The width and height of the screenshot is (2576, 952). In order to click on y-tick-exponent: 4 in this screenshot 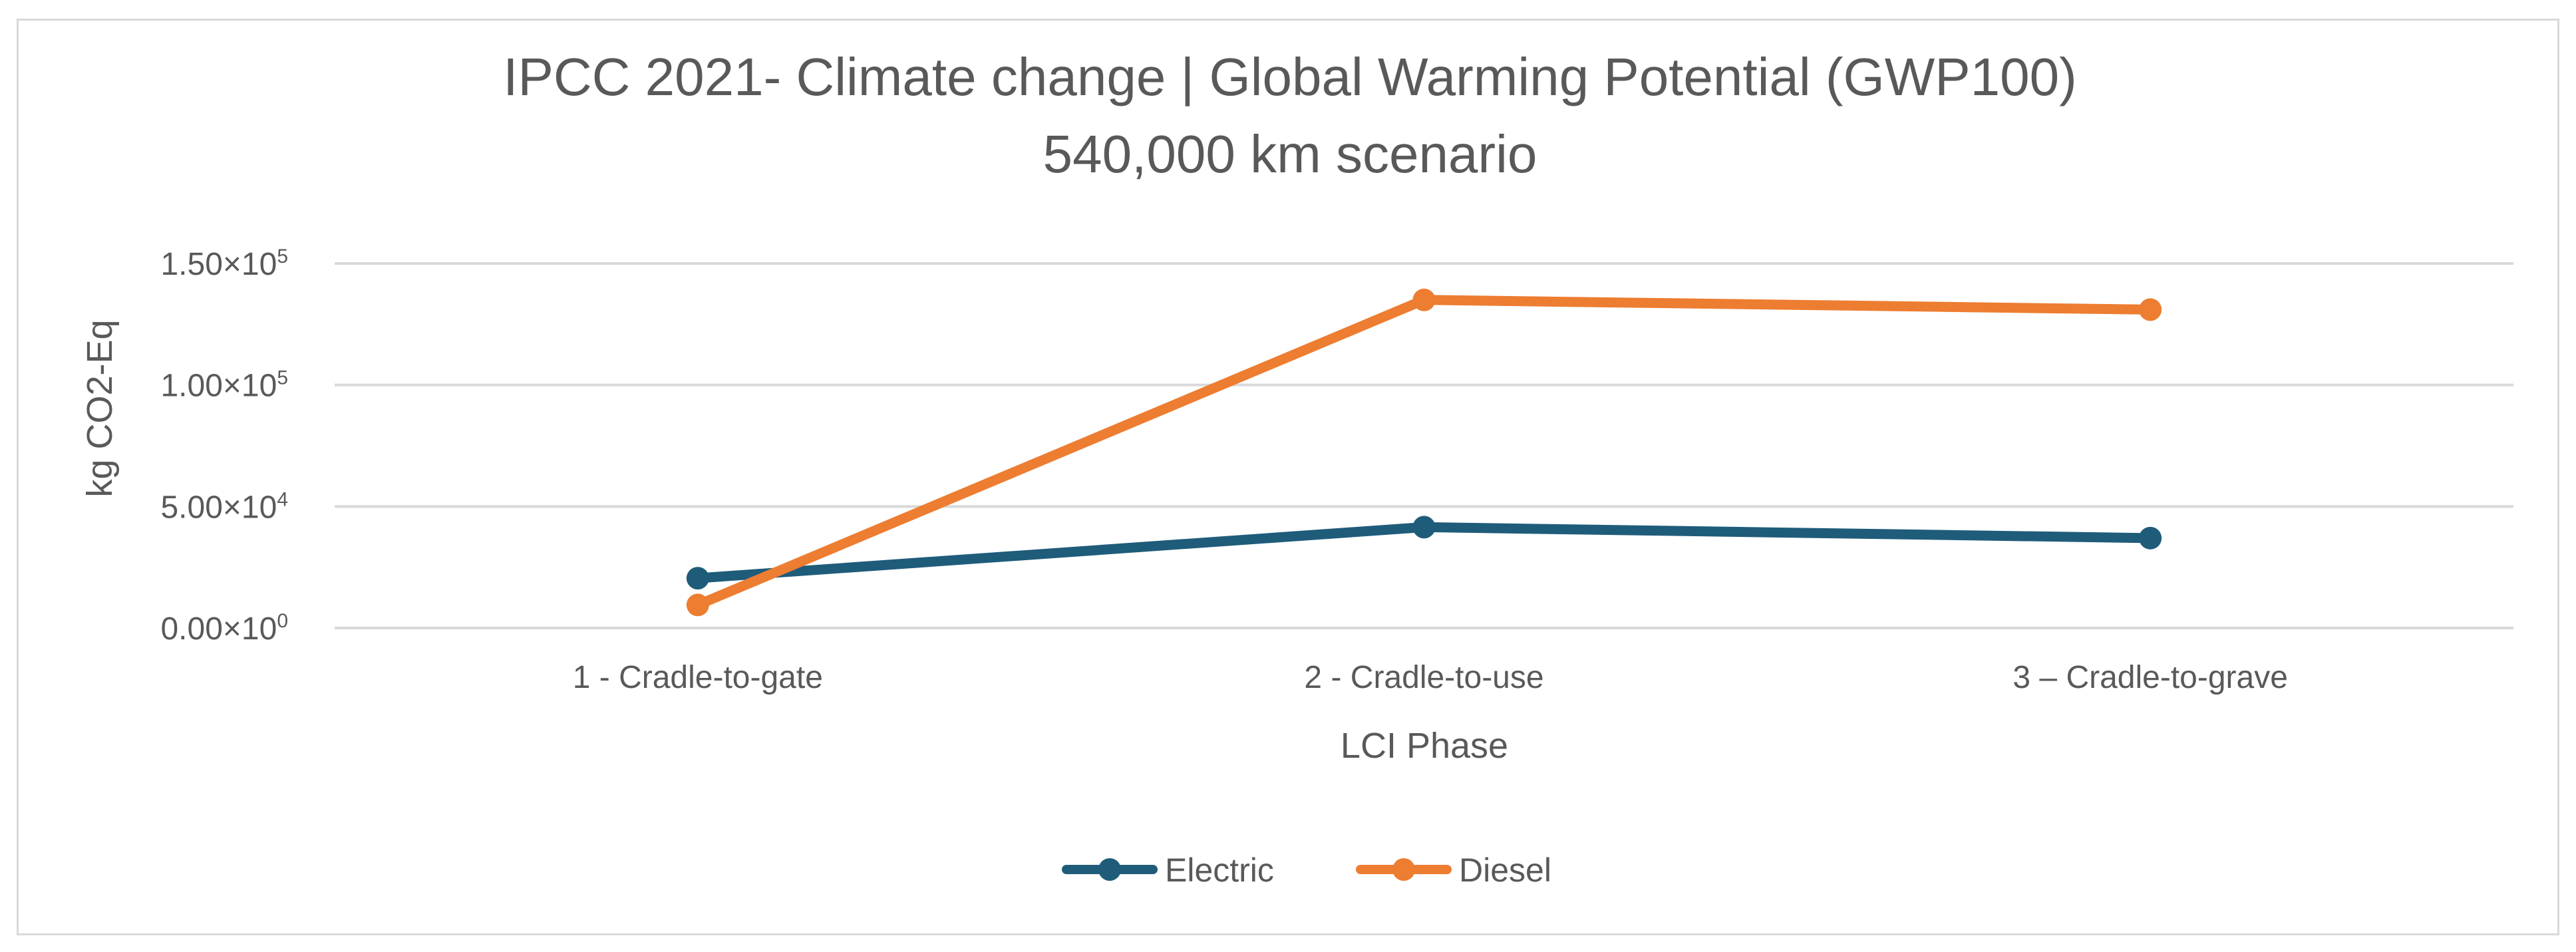, I will do `click(282, 499)`.